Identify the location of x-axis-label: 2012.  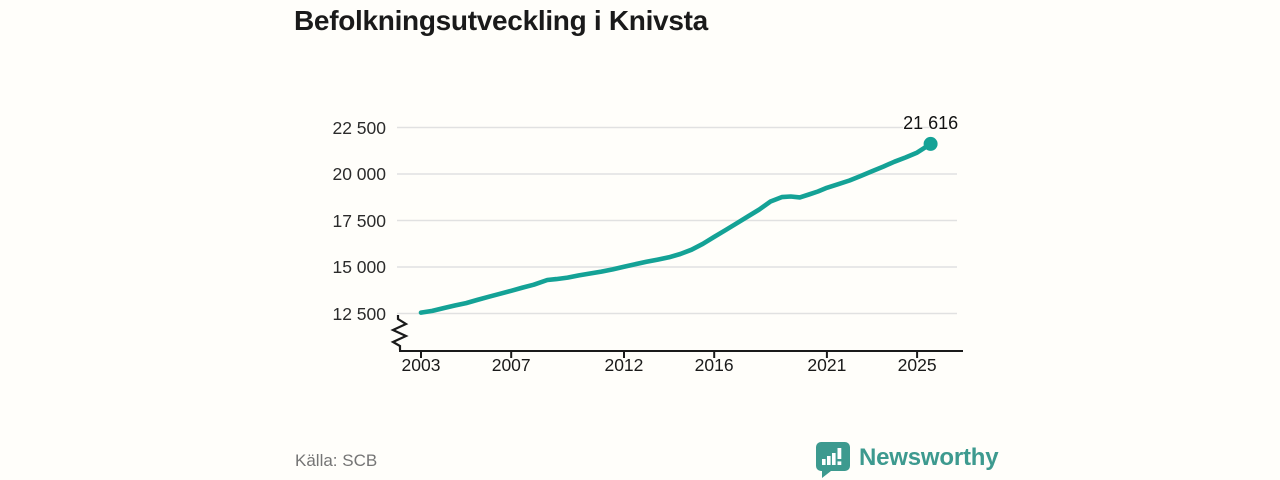
(624, 365).